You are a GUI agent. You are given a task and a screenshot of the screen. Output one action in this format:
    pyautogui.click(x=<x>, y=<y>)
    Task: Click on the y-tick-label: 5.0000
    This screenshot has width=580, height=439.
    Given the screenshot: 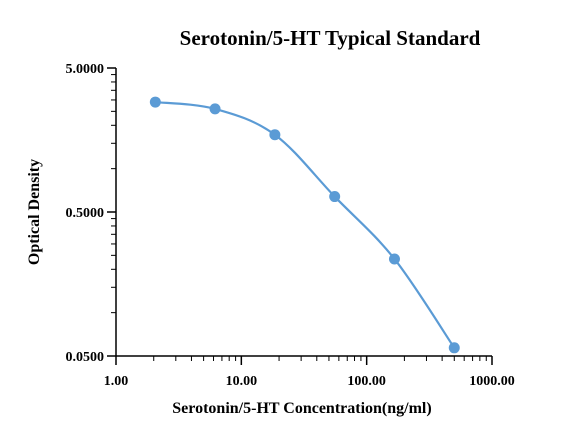 What is the action you would take?
    pyautogui.click(x=85, y=69)
    